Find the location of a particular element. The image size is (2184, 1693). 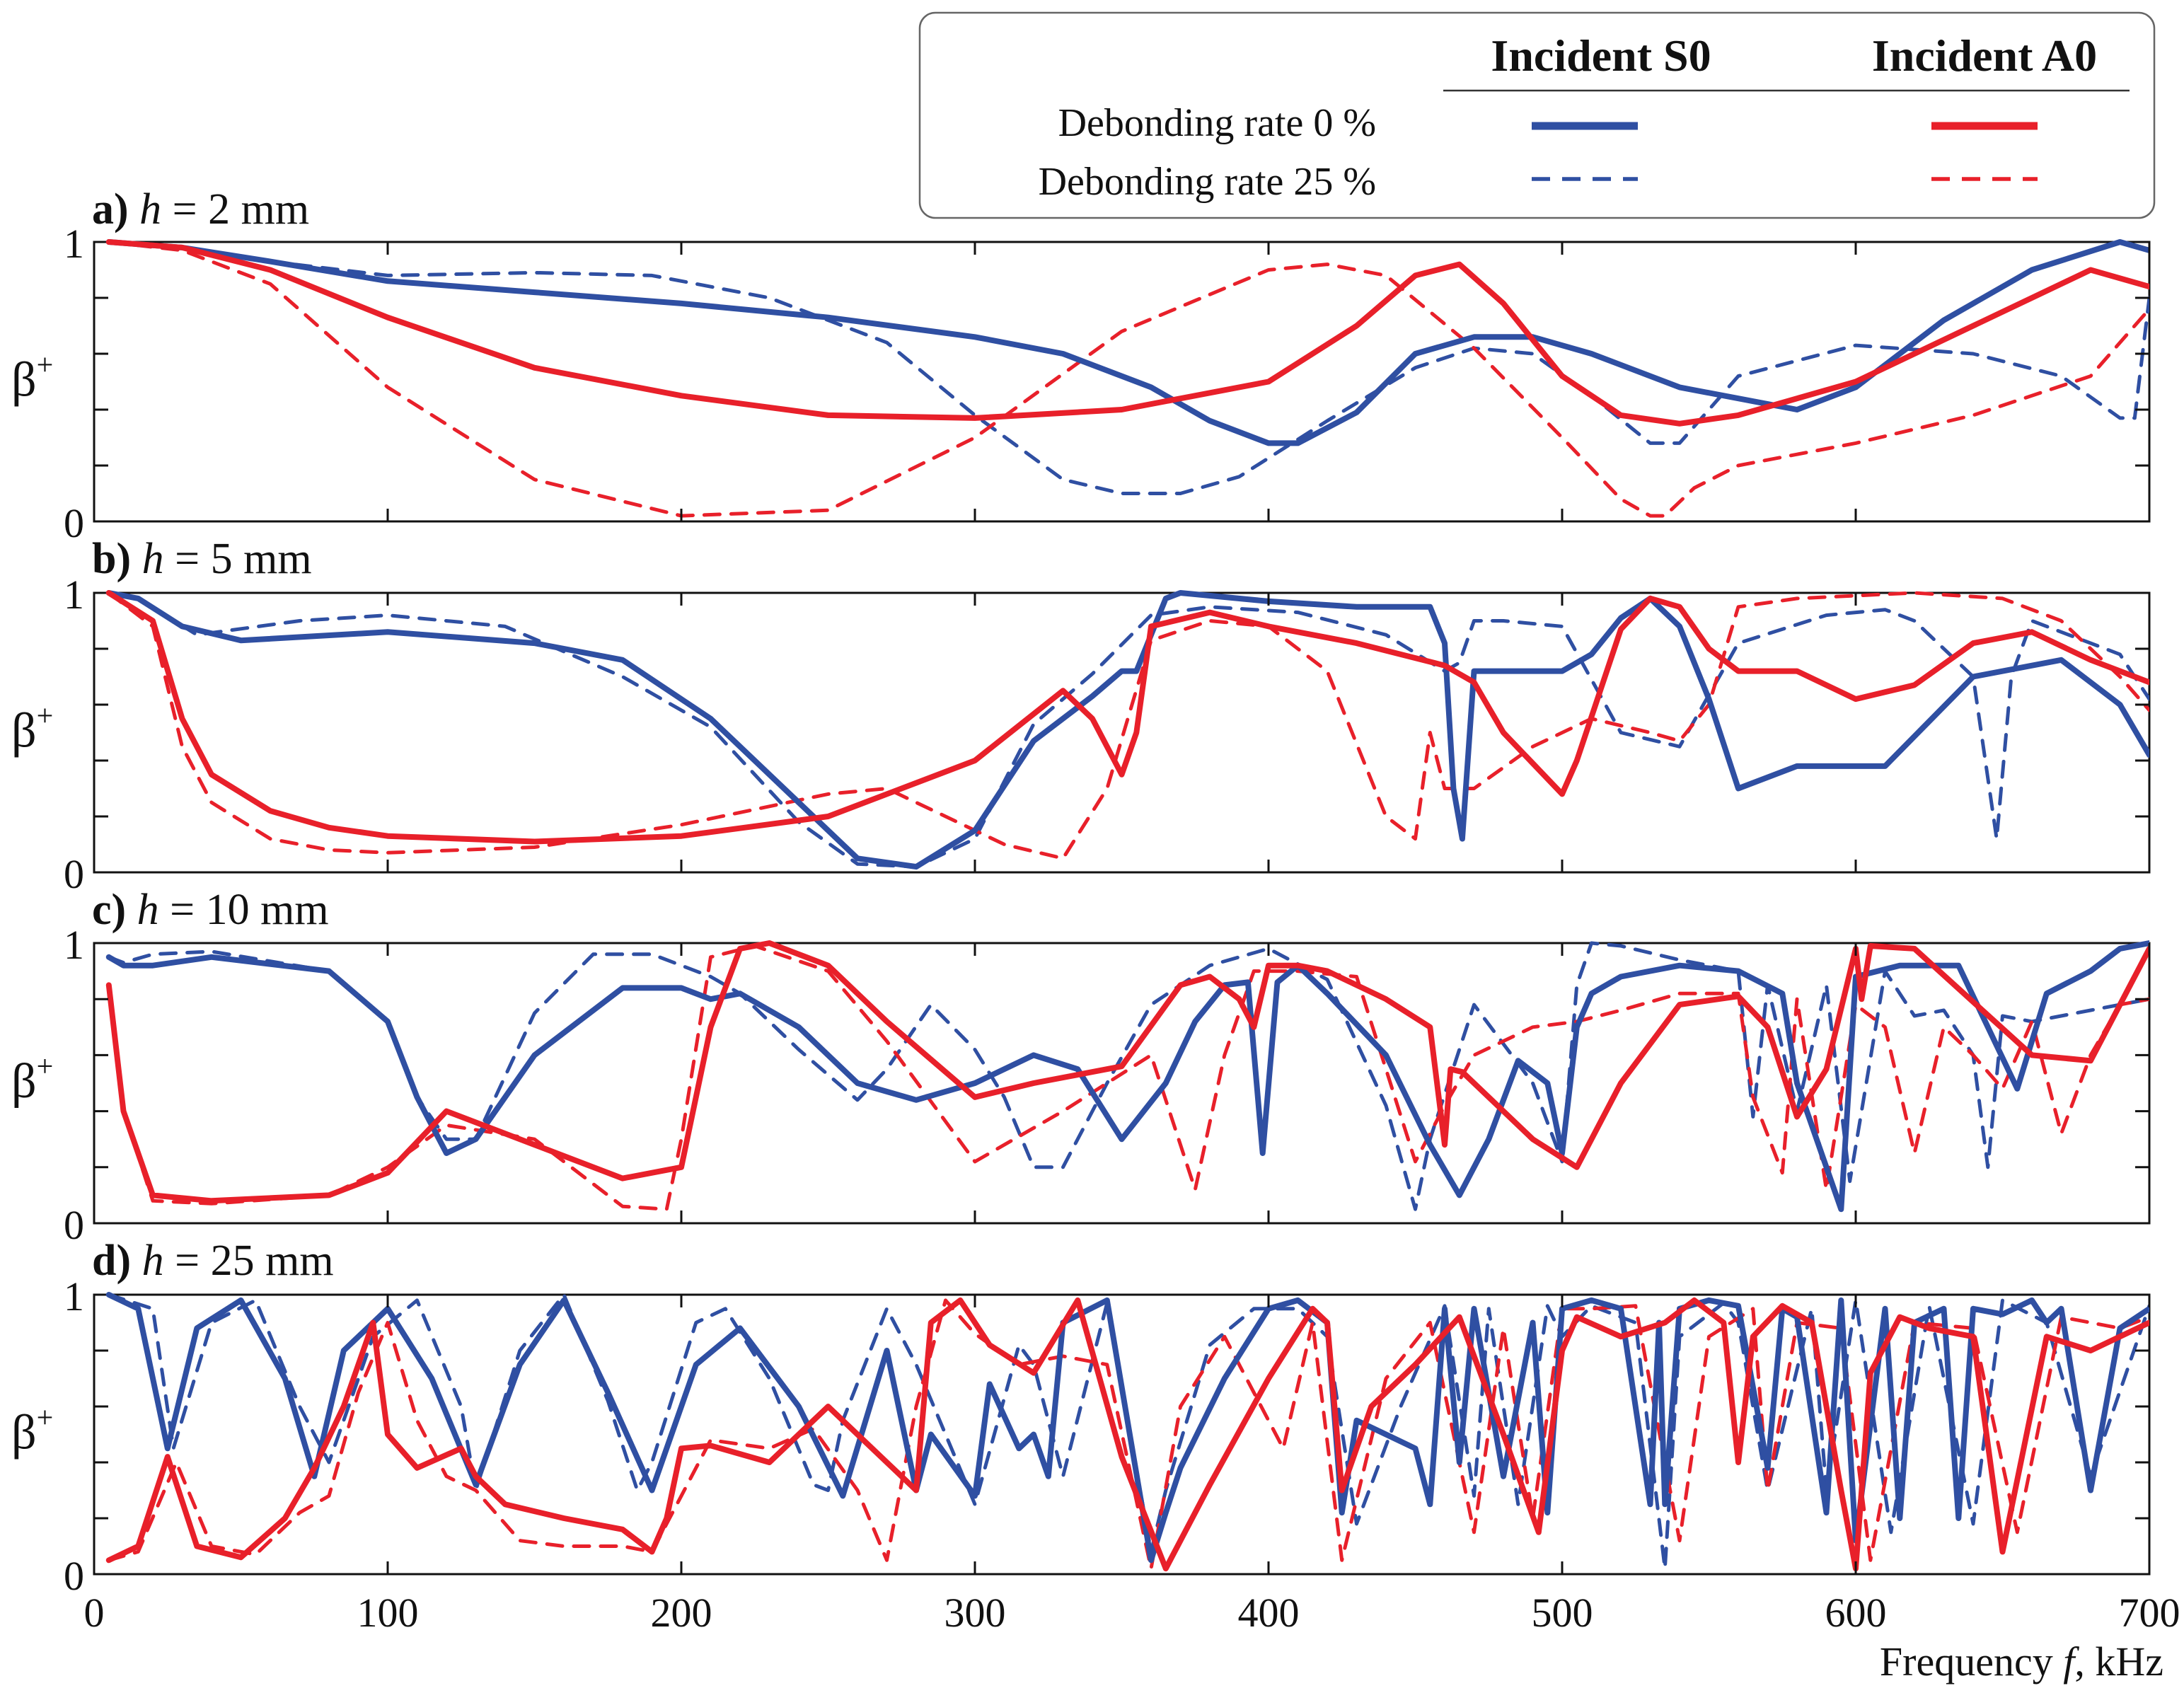

panel-a-y-axis-label: β+ is located at coordinates (32, 378).